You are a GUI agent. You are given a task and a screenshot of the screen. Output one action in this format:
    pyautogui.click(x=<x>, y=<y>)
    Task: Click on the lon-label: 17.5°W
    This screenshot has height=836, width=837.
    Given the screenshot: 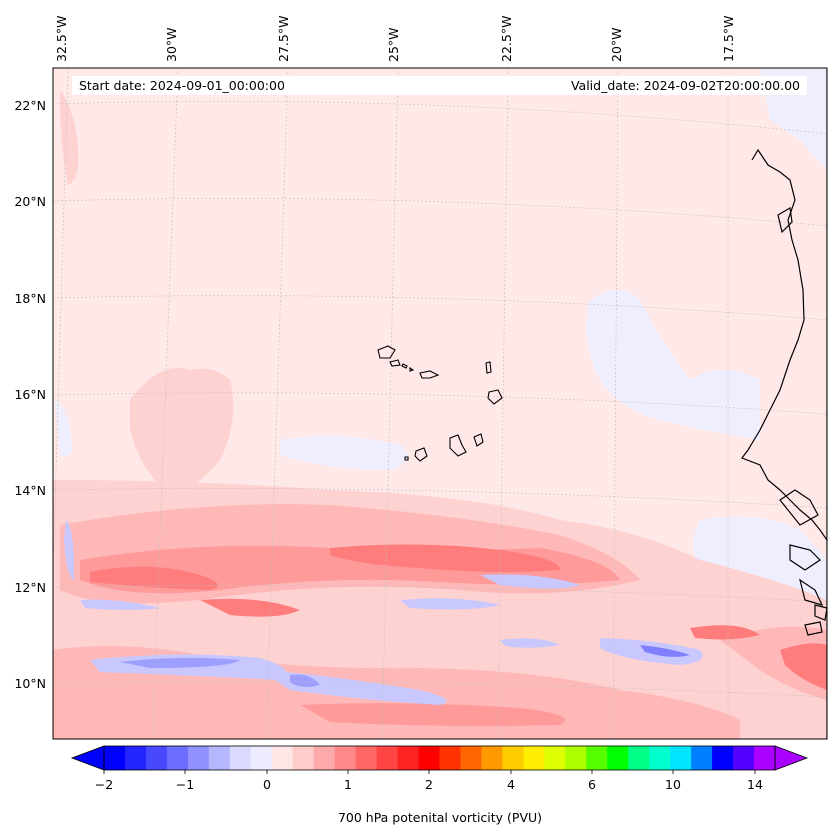 What is the action you would take?
    pyautogui.click(x=728, y=39)
    